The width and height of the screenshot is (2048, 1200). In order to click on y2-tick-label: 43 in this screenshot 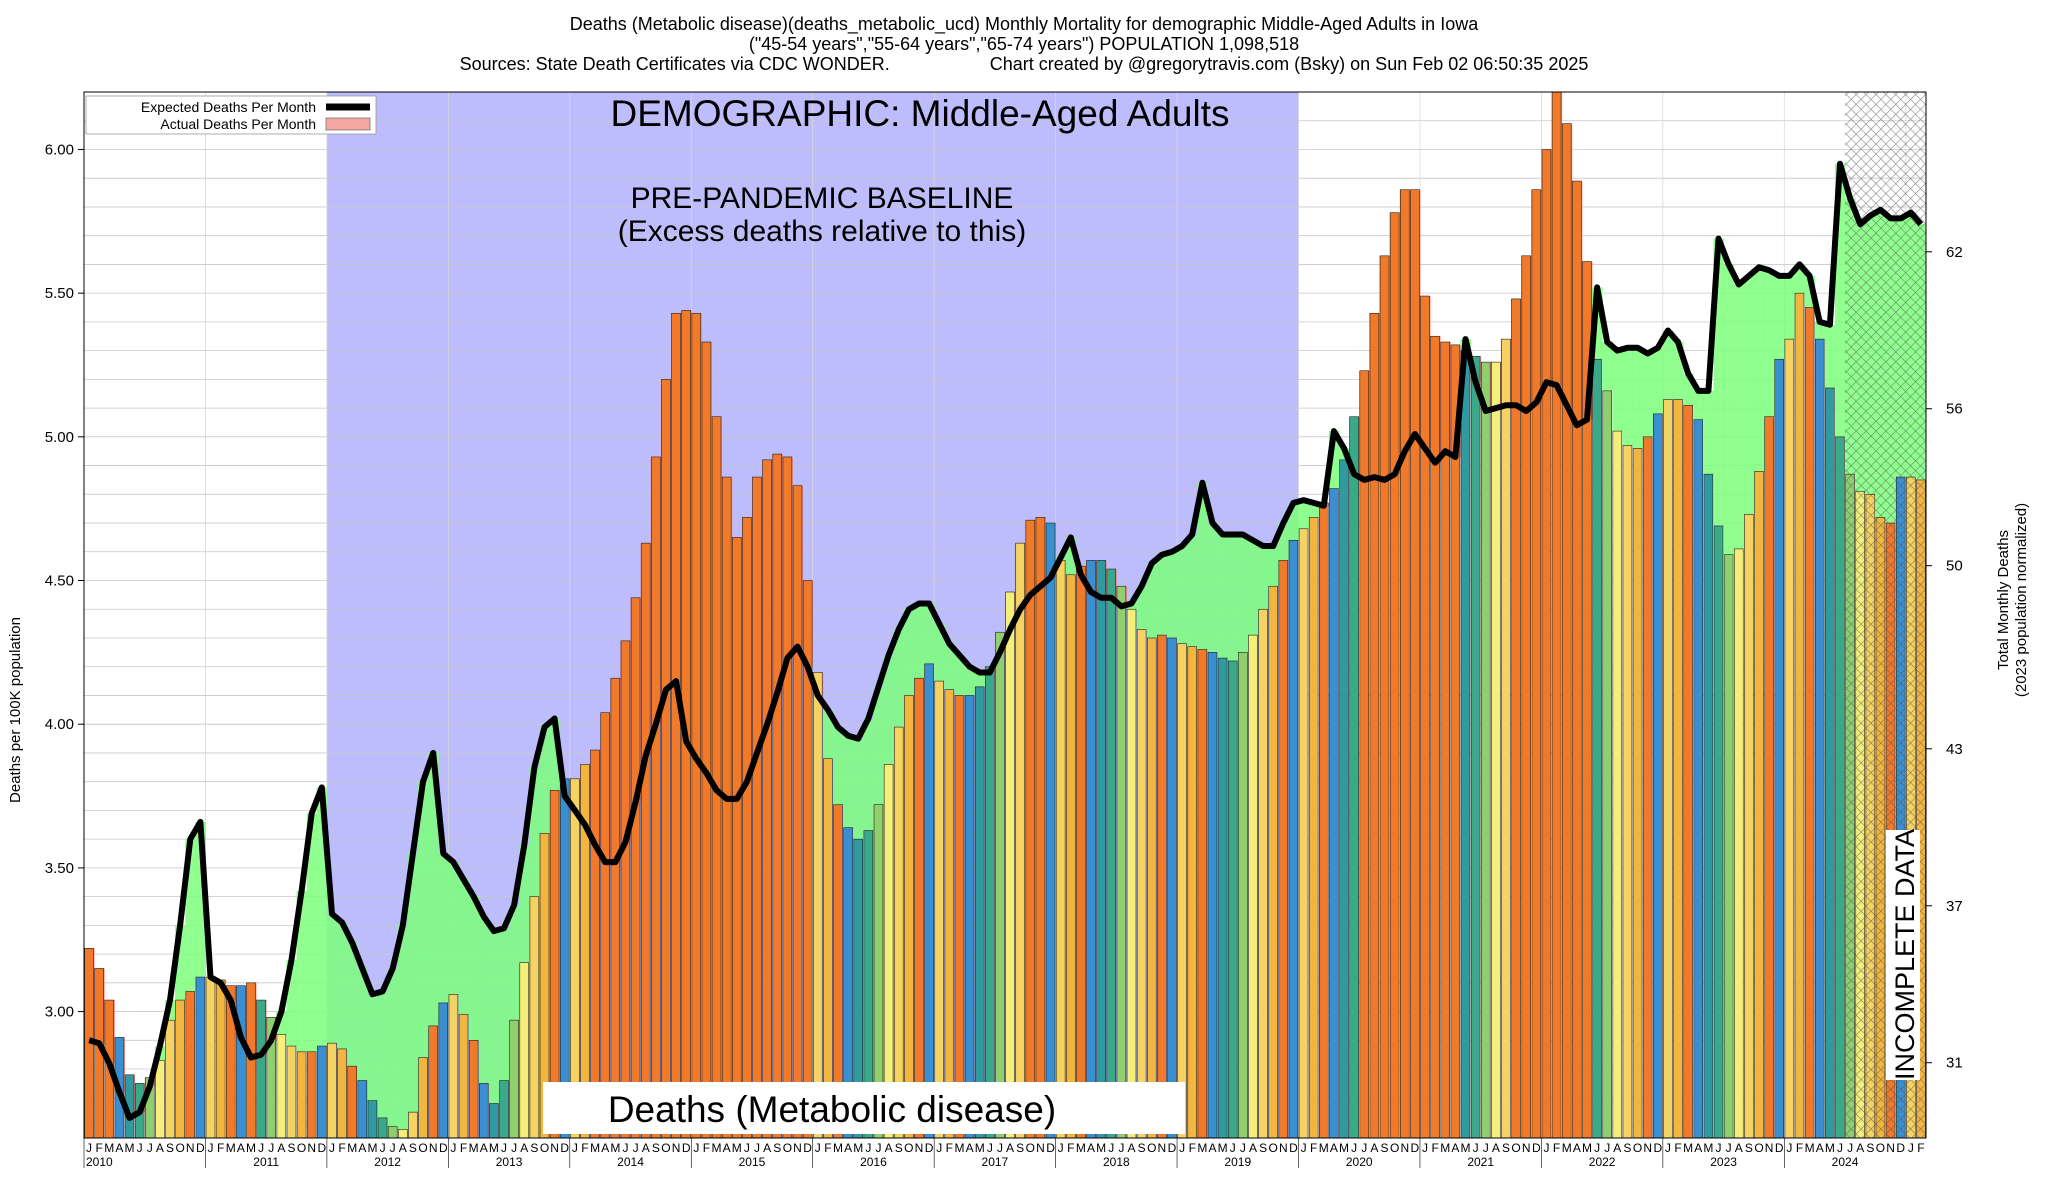, I will do `click(1954, 749)`.